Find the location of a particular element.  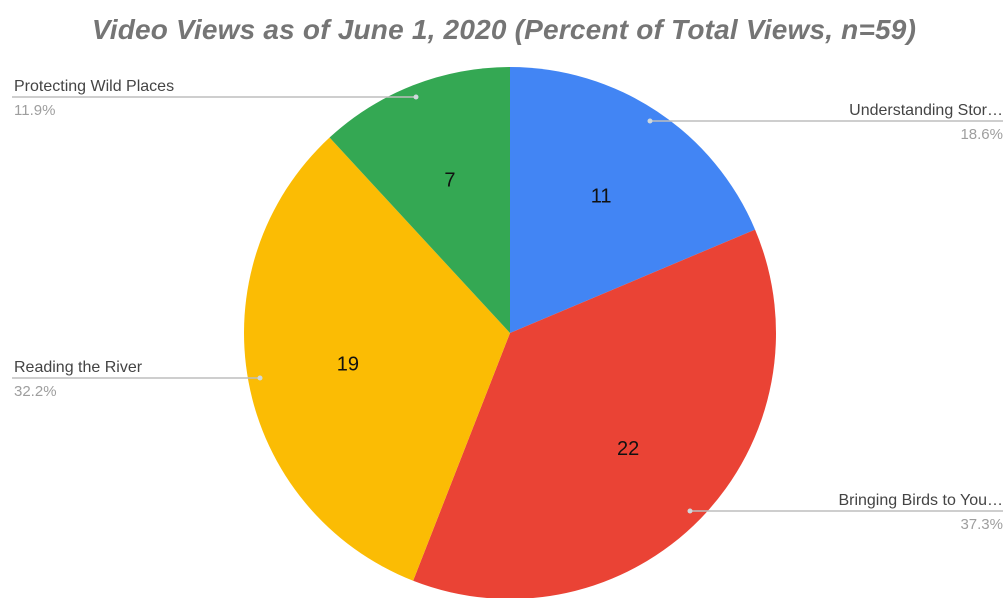

callout-category-label: Reading the River is located at coordinates (78, 367).